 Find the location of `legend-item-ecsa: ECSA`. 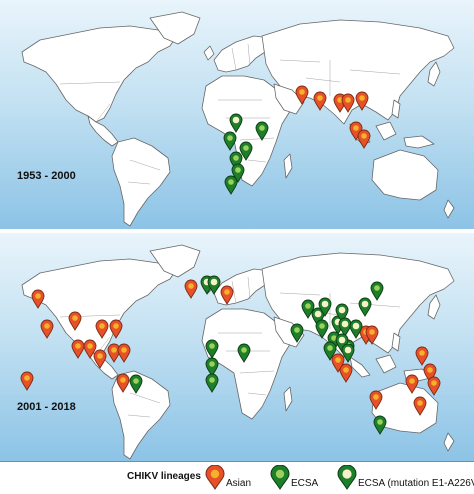

legend-item-ecsa: ECSA is located at coordinates (299, 478).